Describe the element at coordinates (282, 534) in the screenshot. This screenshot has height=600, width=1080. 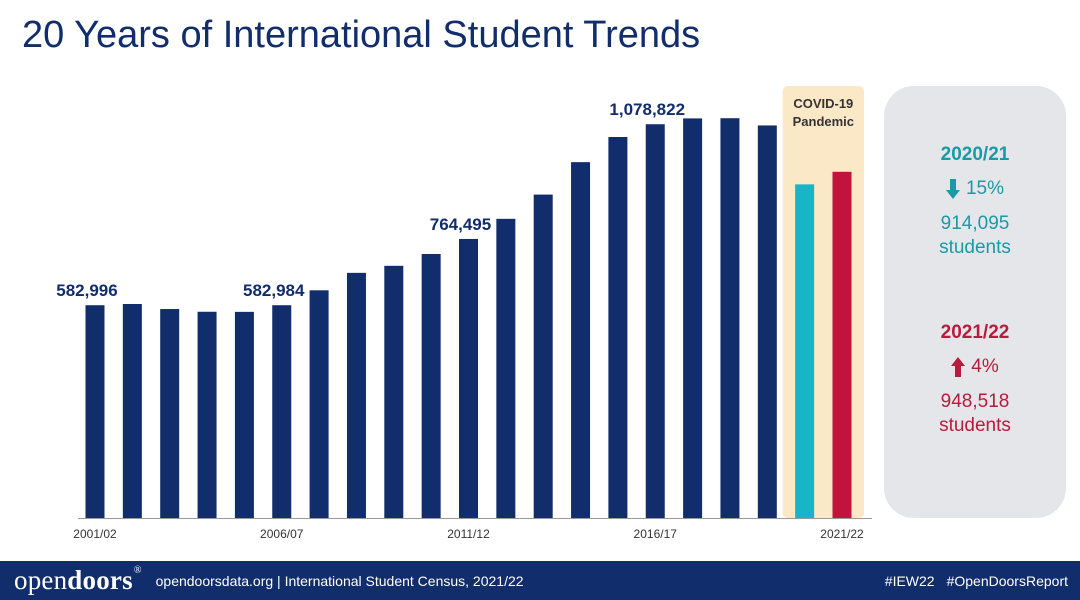
I see `x-tick-label: 2006/07` at that location.